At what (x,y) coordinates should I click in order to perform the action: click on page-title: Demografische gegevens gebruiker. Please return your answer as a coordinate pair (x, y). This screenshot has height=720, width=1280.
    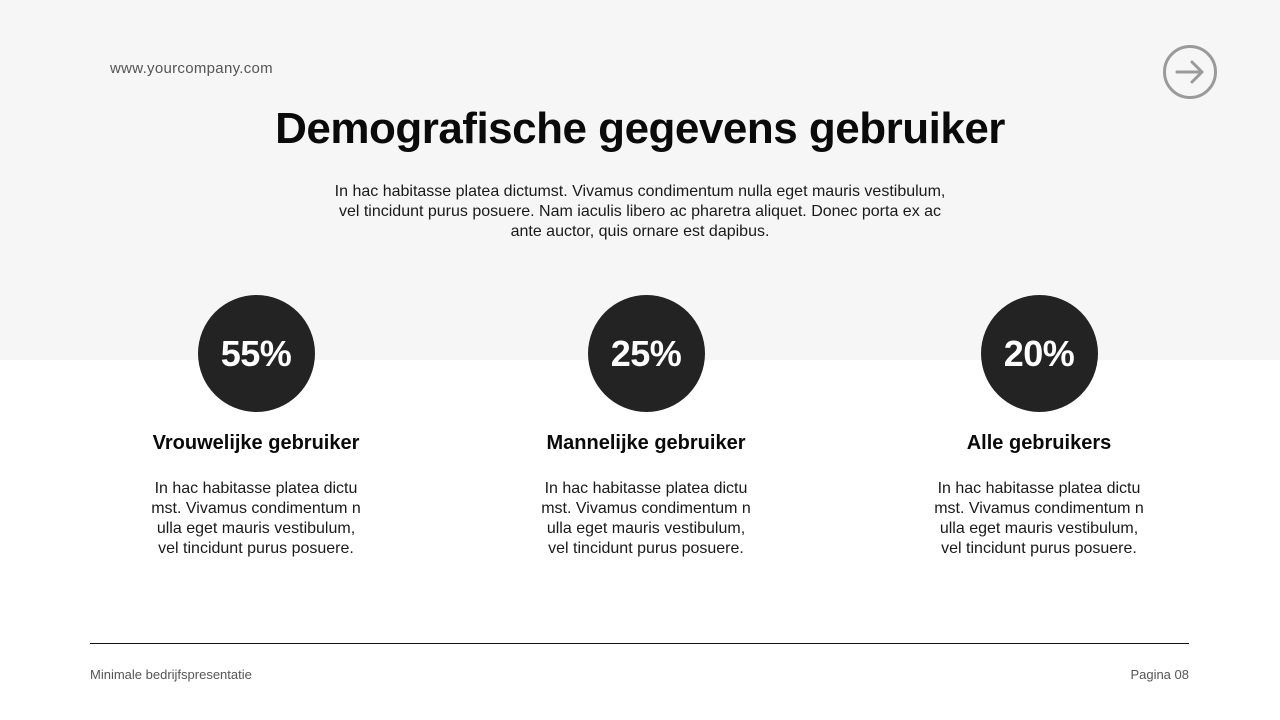
    Looking at the image, I should click on (640, 128).